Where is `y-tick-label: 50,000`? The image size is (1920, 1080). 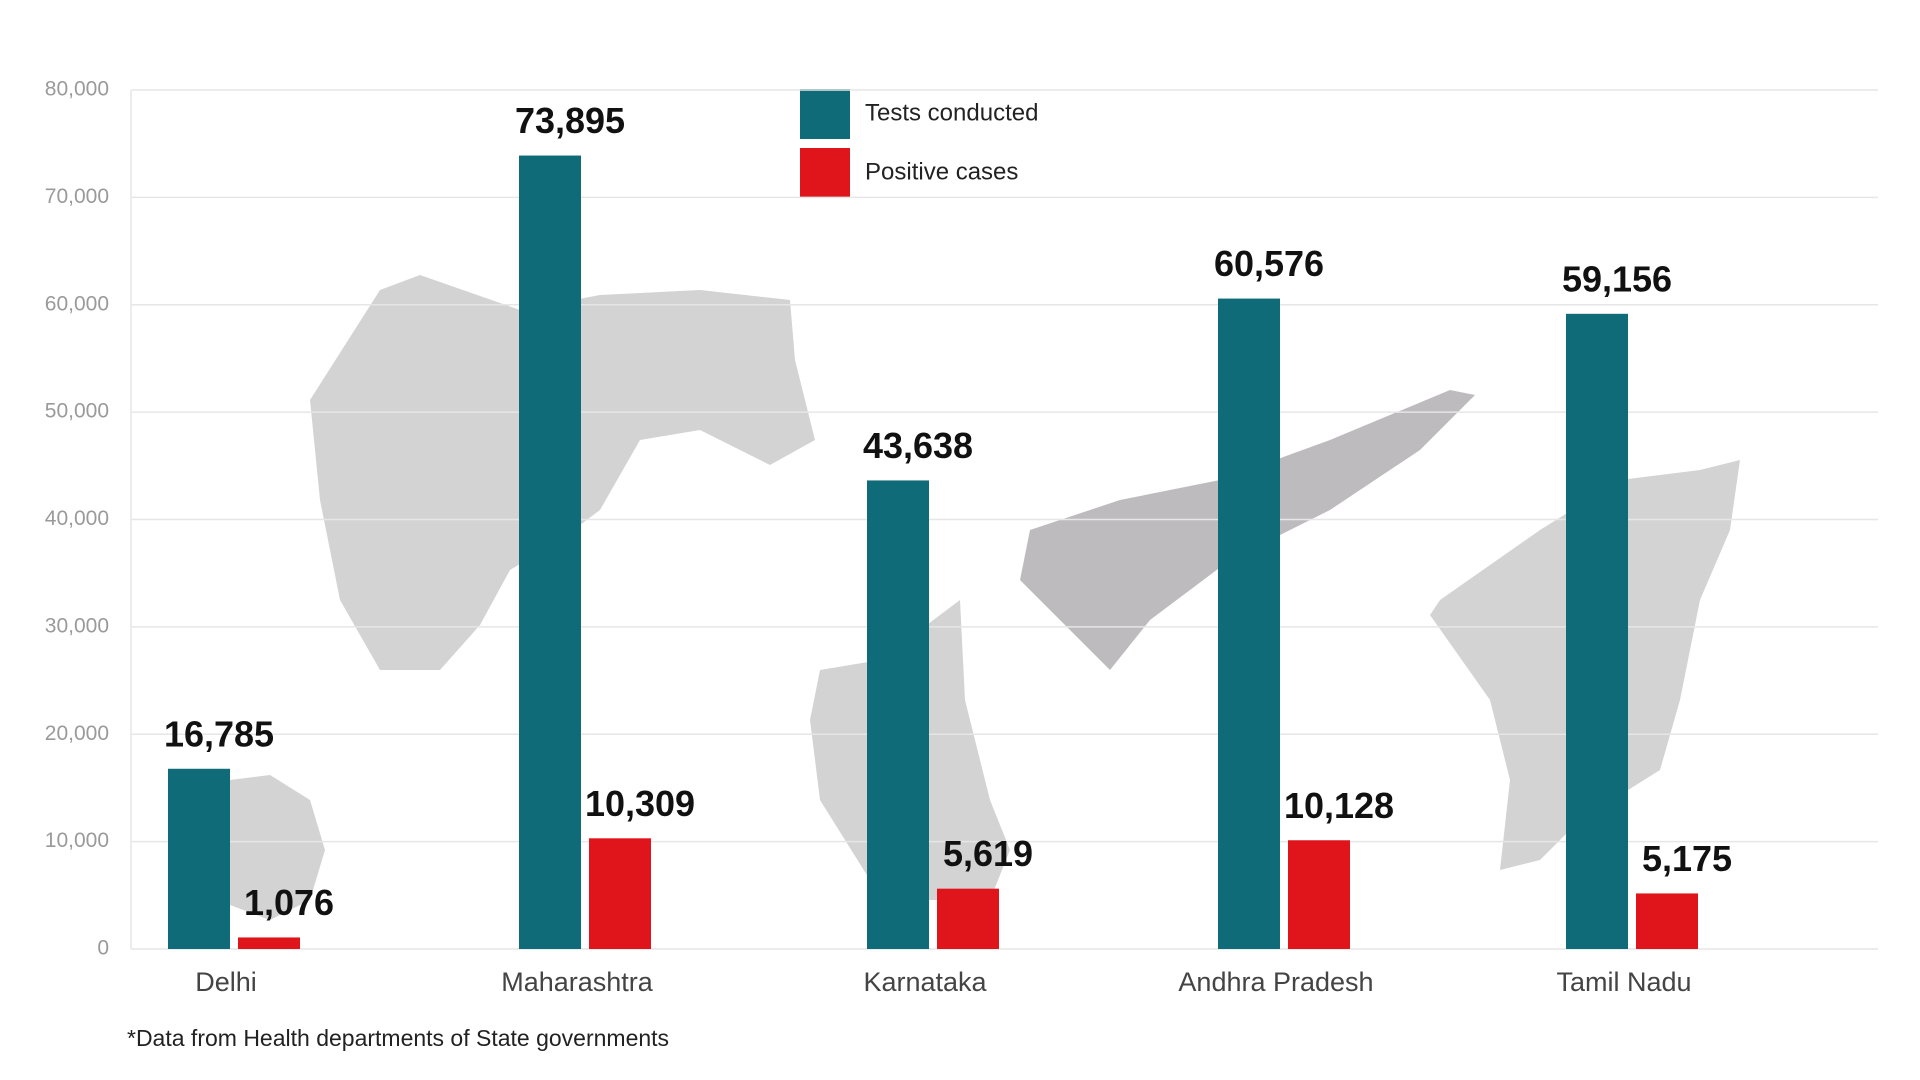 y-tick-label: 50,000 is located at coordinates (77, 411).